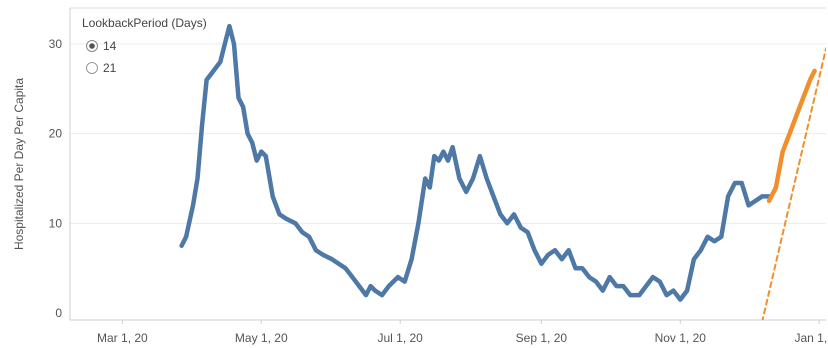  What do you see at coordinates (542, 338) in the screenshot?
I see `x-tick-label-3: Sep 1, 20` at bounding box center [542, 338].